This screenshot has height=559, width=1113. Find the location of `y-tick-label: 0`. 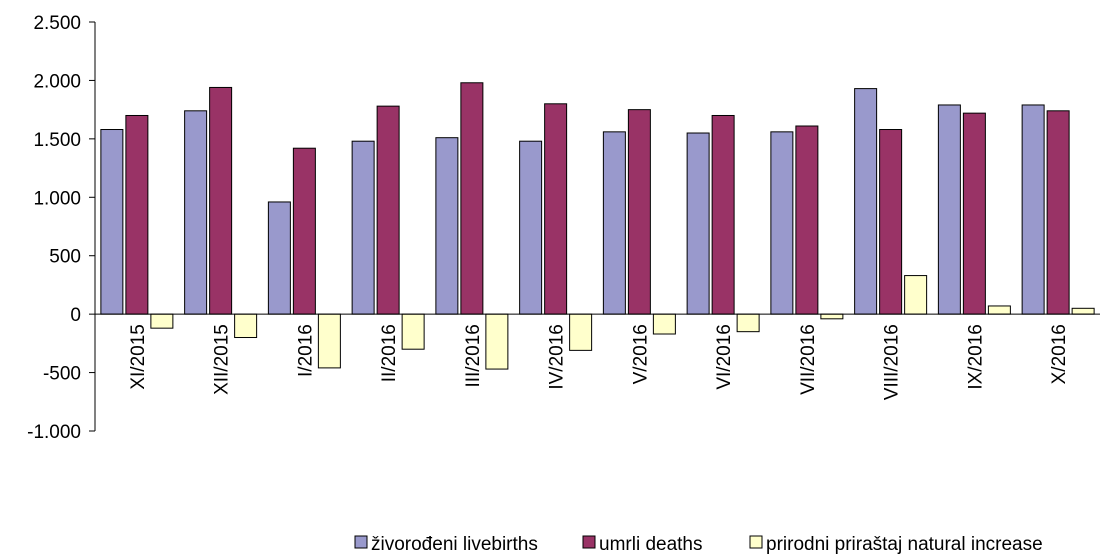

y-tick-label: 0 is located at coordinates (75, 315).